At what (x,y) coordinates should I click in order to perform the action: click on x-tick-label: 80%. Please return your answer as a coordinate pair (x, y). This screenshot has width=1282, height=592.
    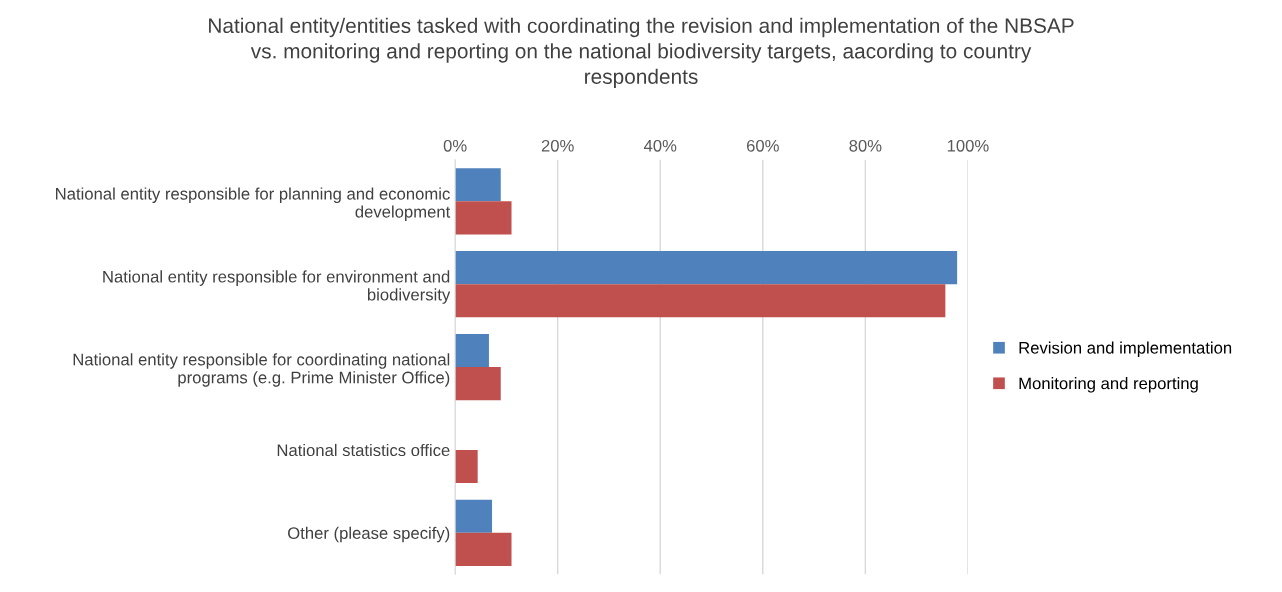
    Looking at the image, I should click on (865, 145).